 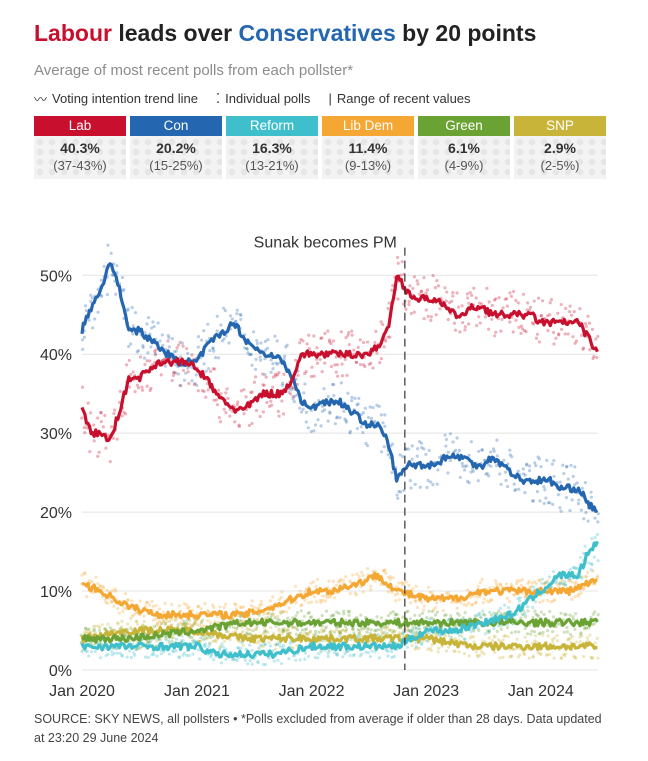 What do you see at coordinates (80, 126) in the screenshot?
I see `party-name: Lab` at bounding box center [80, 126].